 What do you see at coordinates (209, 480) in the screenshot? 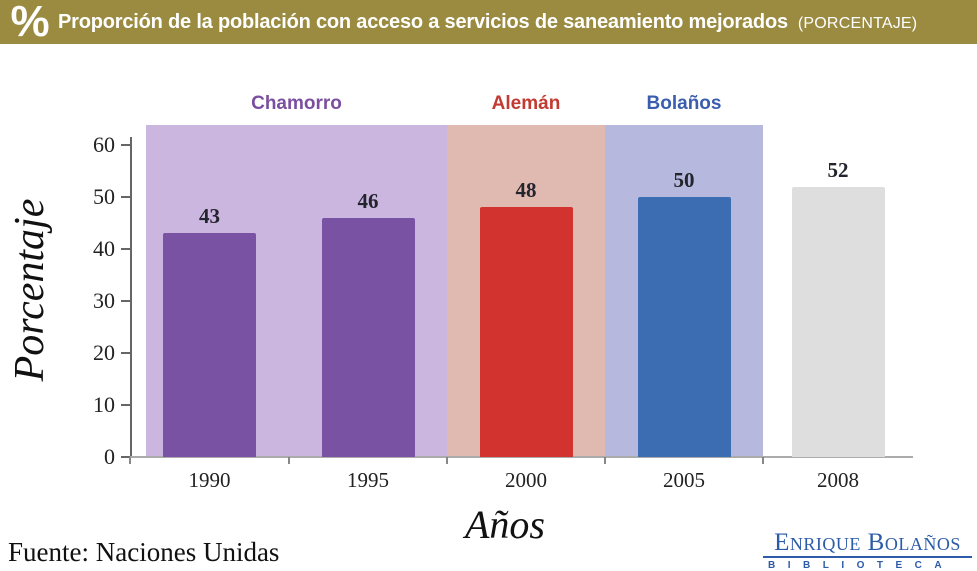
I see `x-tick-label-1990: 1990` at bounding box center [209, 480].